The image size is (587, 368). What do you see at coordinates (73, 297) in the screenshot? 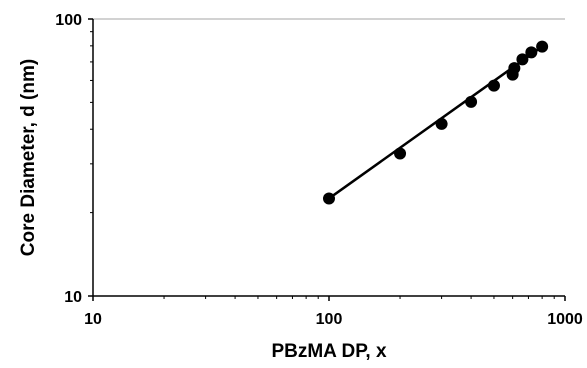
I see `y-tick-label: 10` at bounding box center [73, 297].